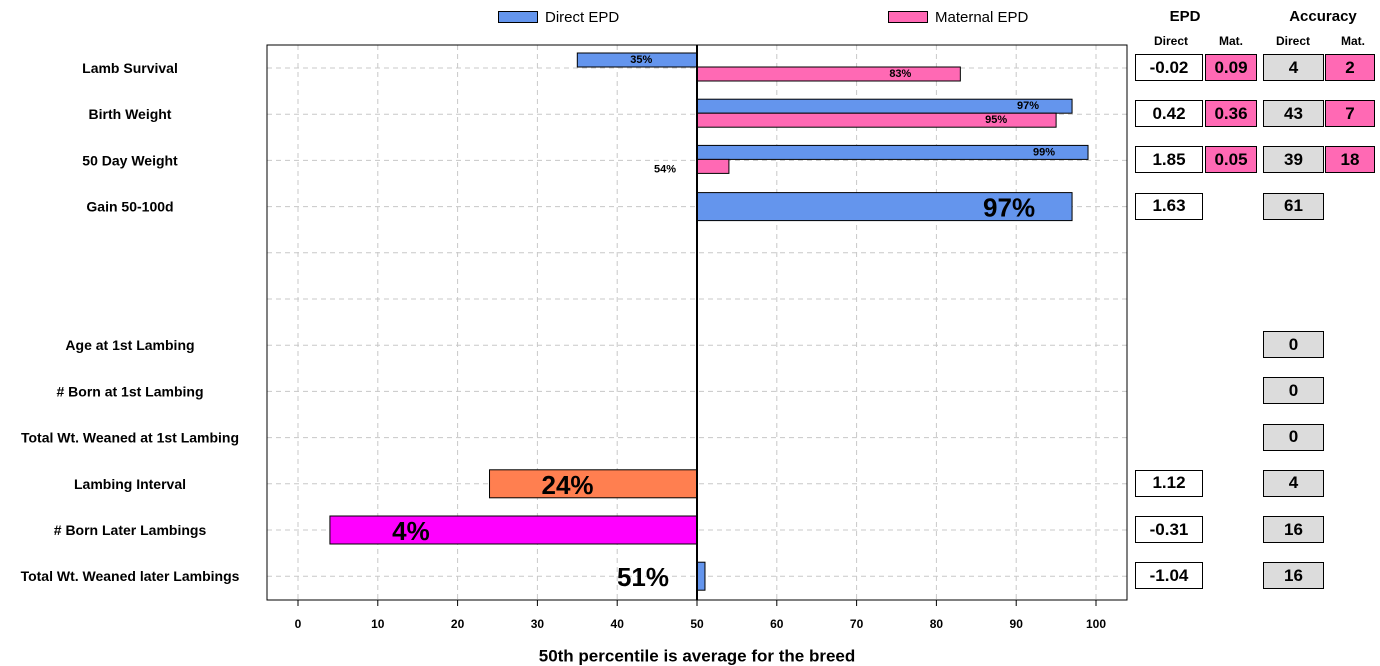 The image size is (1380, 666). Describe the element at coordinates (1231, 67) in the screenshot. I see `table-cell-epd-mat: 0.09` at that location.